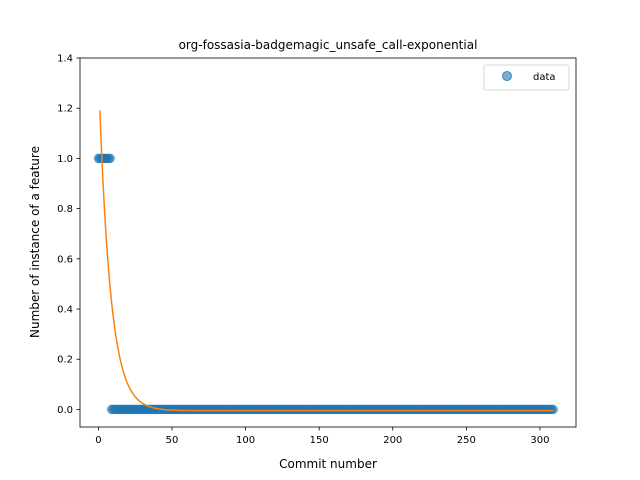  What do you see at coordinates (328, 464) in the screenshot?
I see `x-axis-label: Commit number` at bounding box center [328, 464].